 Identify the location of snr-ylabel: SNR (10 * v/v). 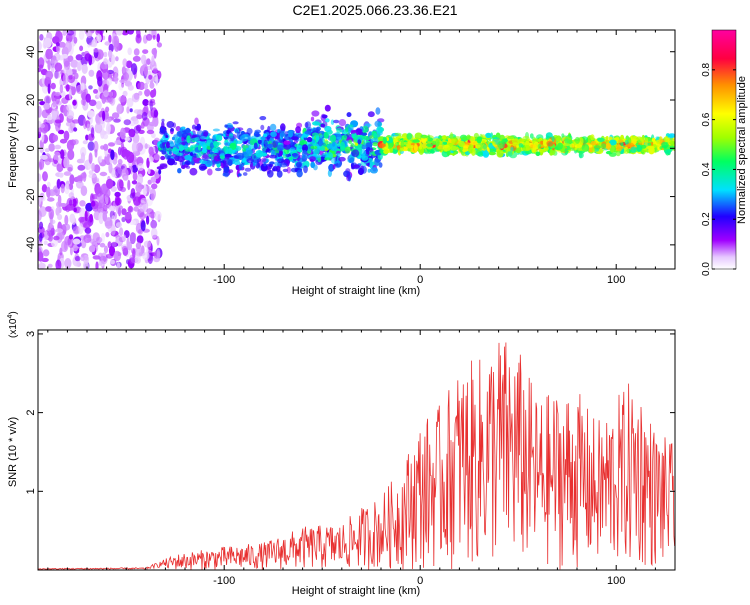
(13, 452).